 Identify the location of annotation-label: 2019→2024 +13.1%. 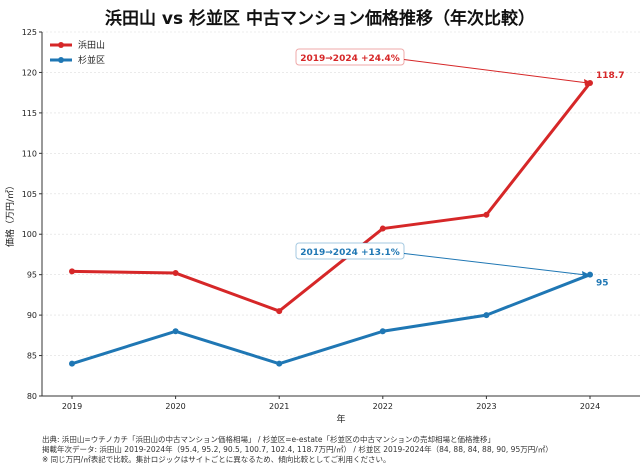
(350, 253).